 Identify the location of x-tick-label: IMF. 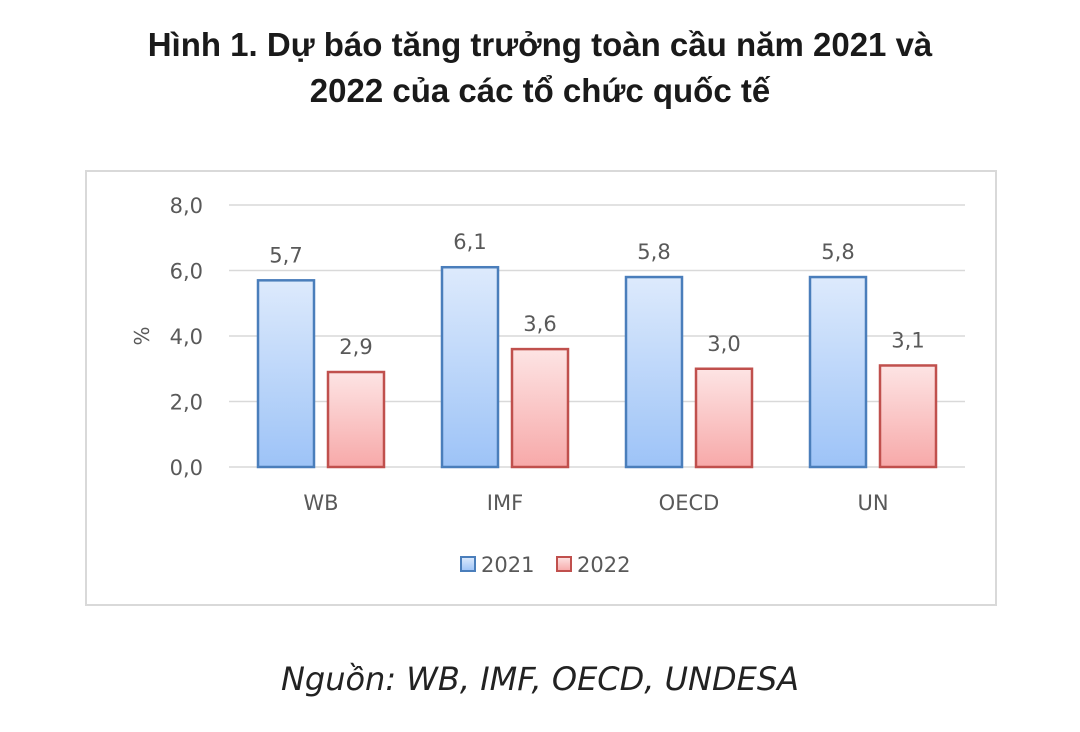
(505, 503).